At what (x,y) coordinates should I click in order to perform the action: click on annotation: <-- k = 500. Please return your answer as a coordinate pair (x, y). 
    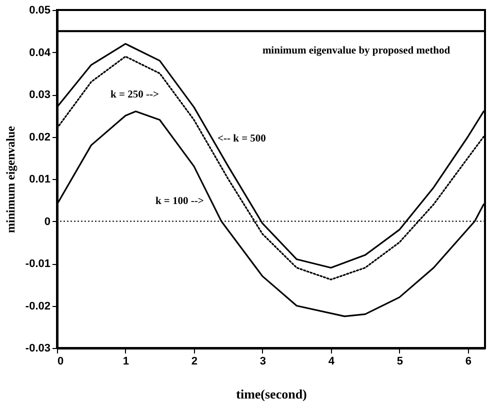
    Looking at the image, I should click on (242, 138).